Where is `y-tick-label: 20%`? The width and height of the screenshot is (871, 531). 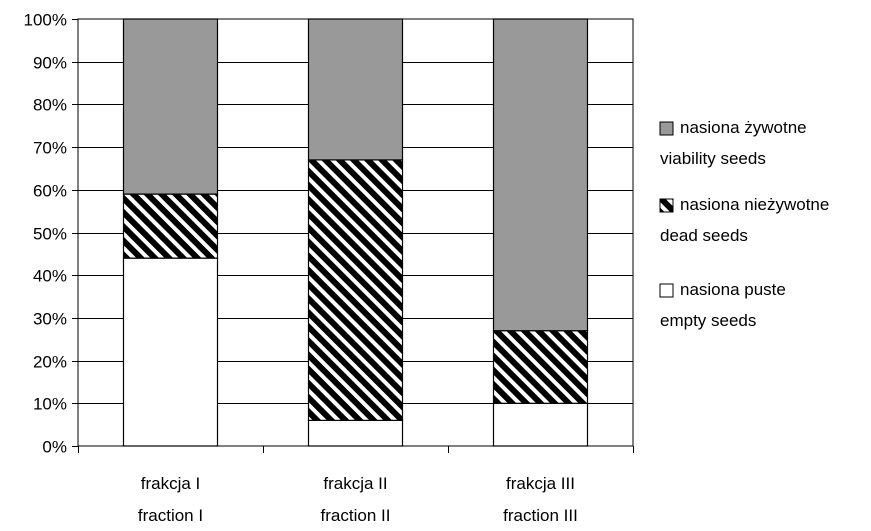 y-tick-label: 20% is located at coordinates (50, 362).